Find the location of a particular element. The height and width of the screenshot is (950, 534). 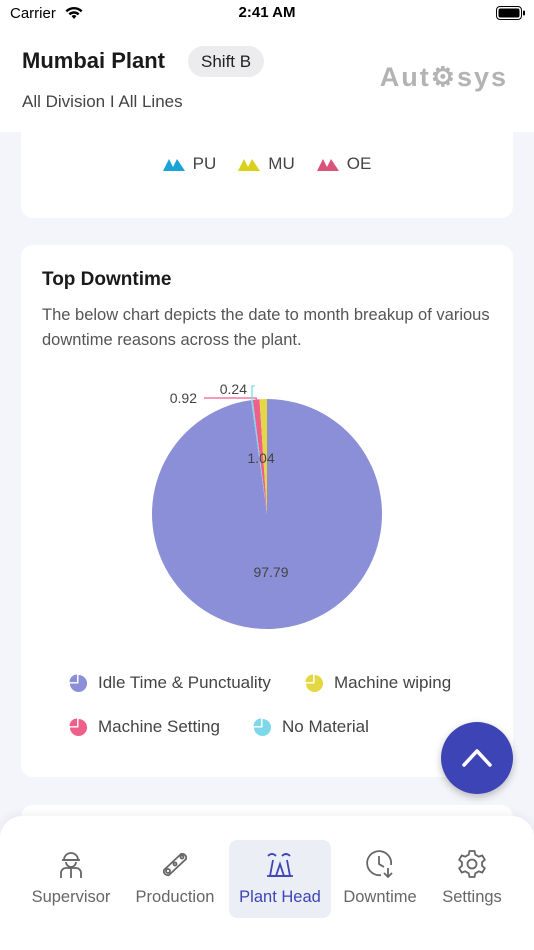

legend-label: Idle Time & Punctuality is located at coordinates (184, 682).